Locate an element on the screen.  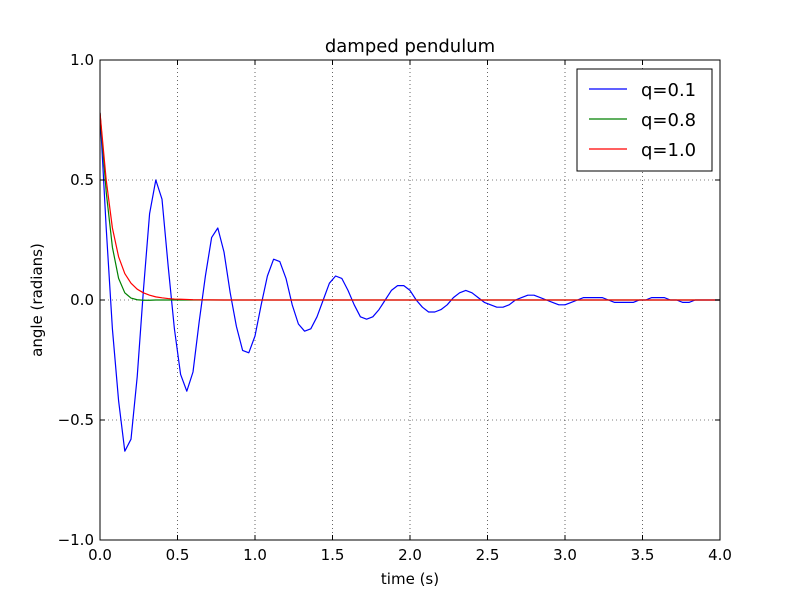
x-tick-label: 2.0 is located at coordinates (410, 555).